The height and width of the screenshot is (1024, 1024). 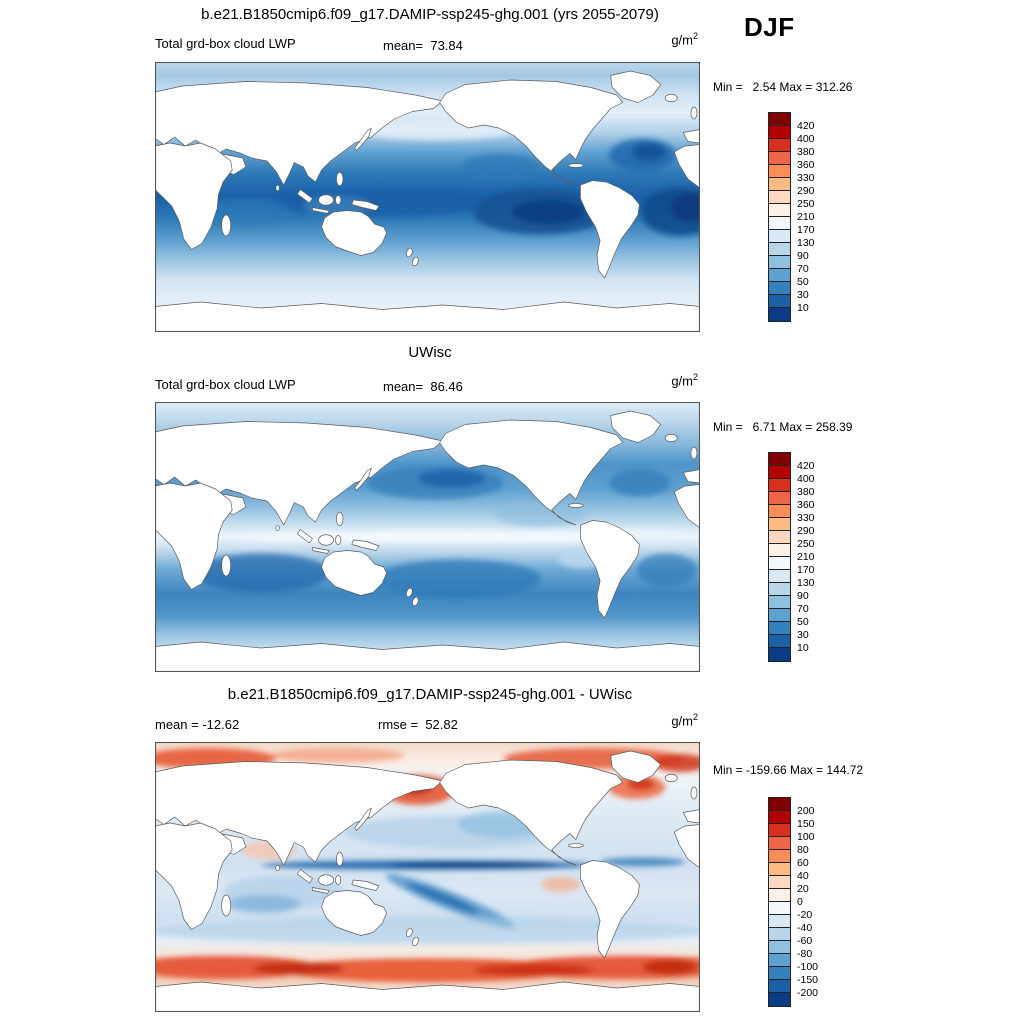 What do you see at coordinates (800, 902) in the screenshot?
I see `colorbar-tick-label: 0` at bounding box center [800, 902].